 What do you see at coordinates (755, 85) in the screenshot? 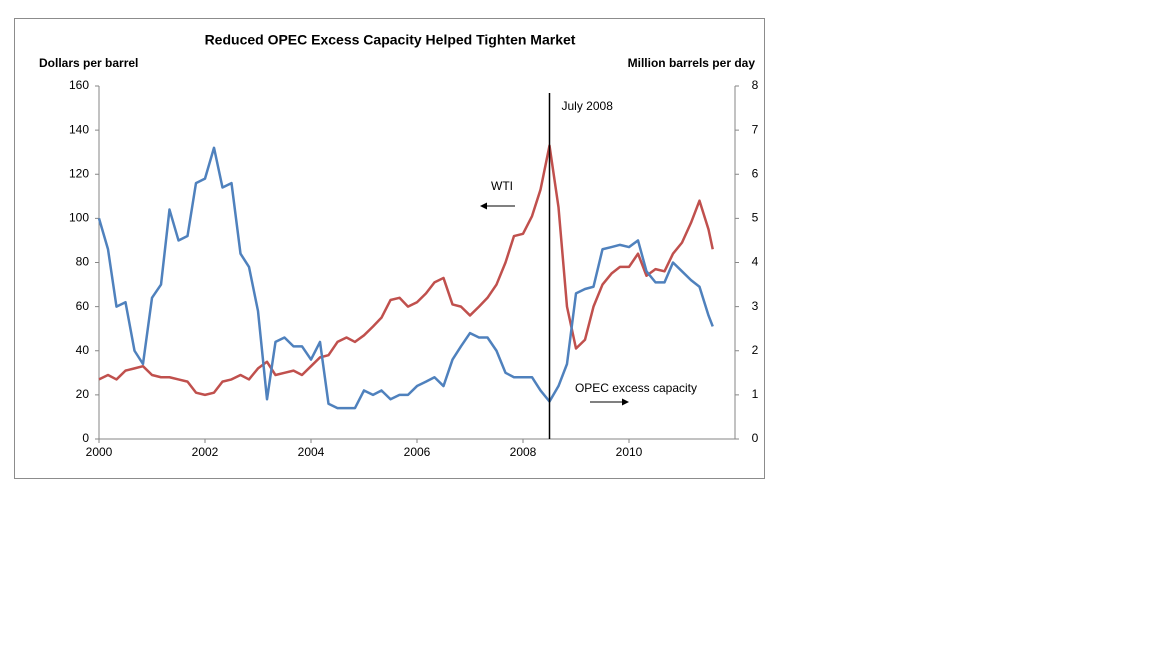
I see `y2-tick-label: 8` at bounding box center [755, 85].